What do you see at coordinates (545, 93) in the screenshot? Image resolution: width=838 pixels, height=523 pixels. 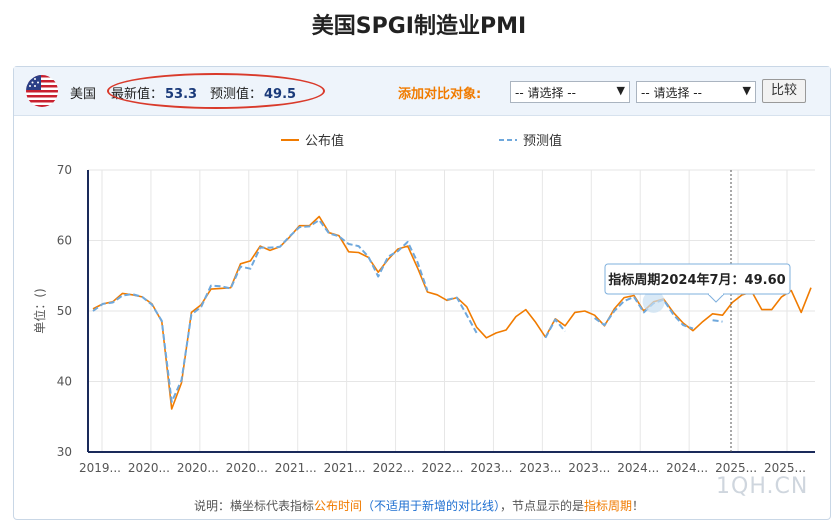 I see `compare-select-1-value: -- 请选择 --` at bounding box center [545, 93].